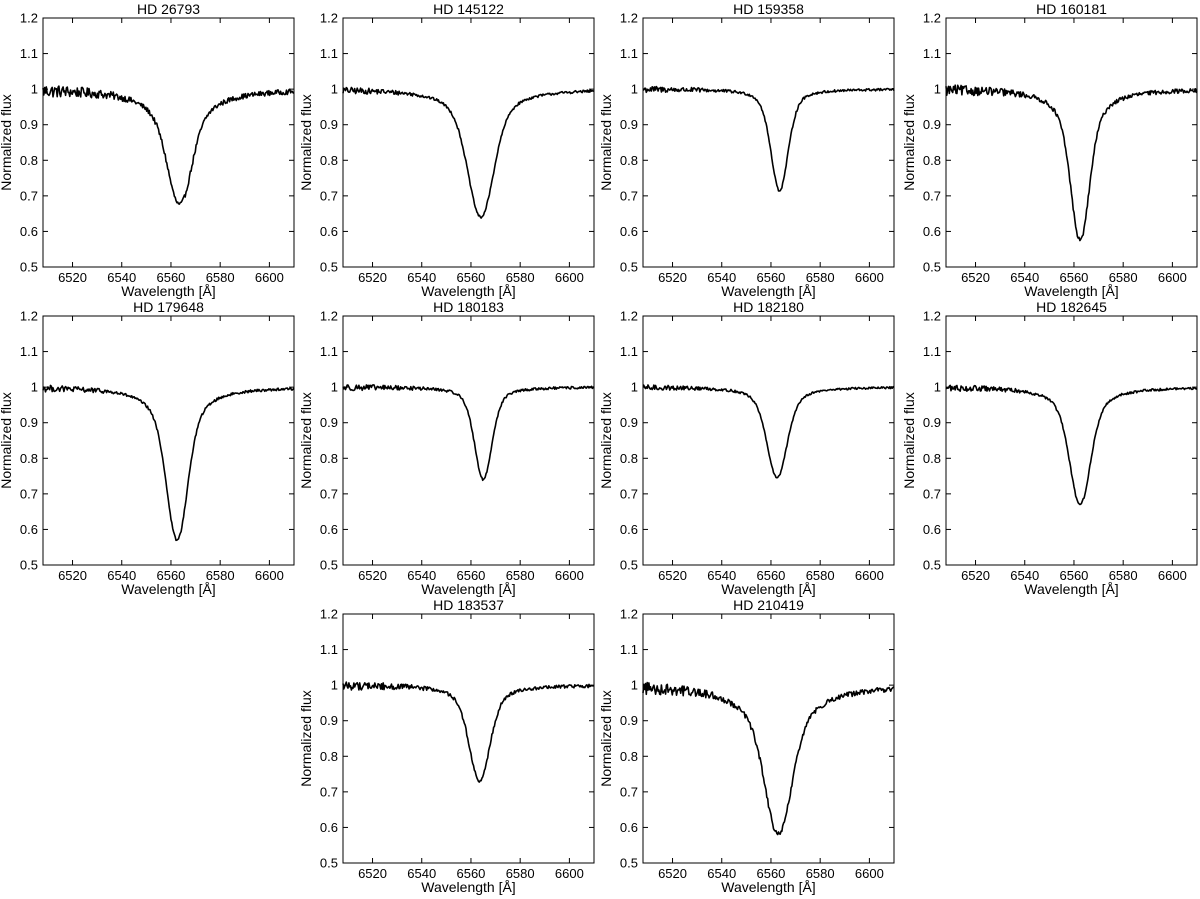  What do you see at coordinates (468, 605) in the screenshot?
I see `chart-title: HD 183537` at bounding box center [468, 605].